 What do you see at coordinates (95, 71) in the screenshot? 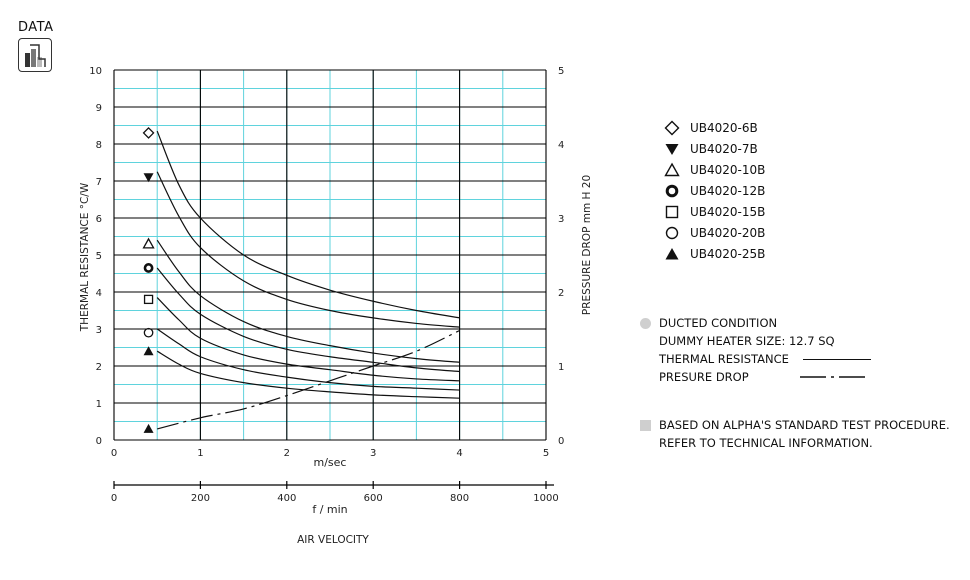
I see `y-tick-label: 10` at bounding box center [95, 71].